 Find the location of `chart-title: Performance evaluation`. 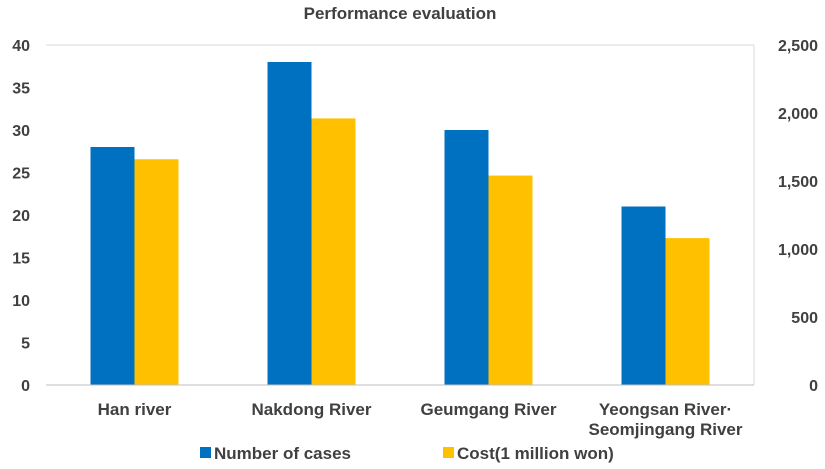

chart-title: Performance evaluation is located at coordinates (400, 13).